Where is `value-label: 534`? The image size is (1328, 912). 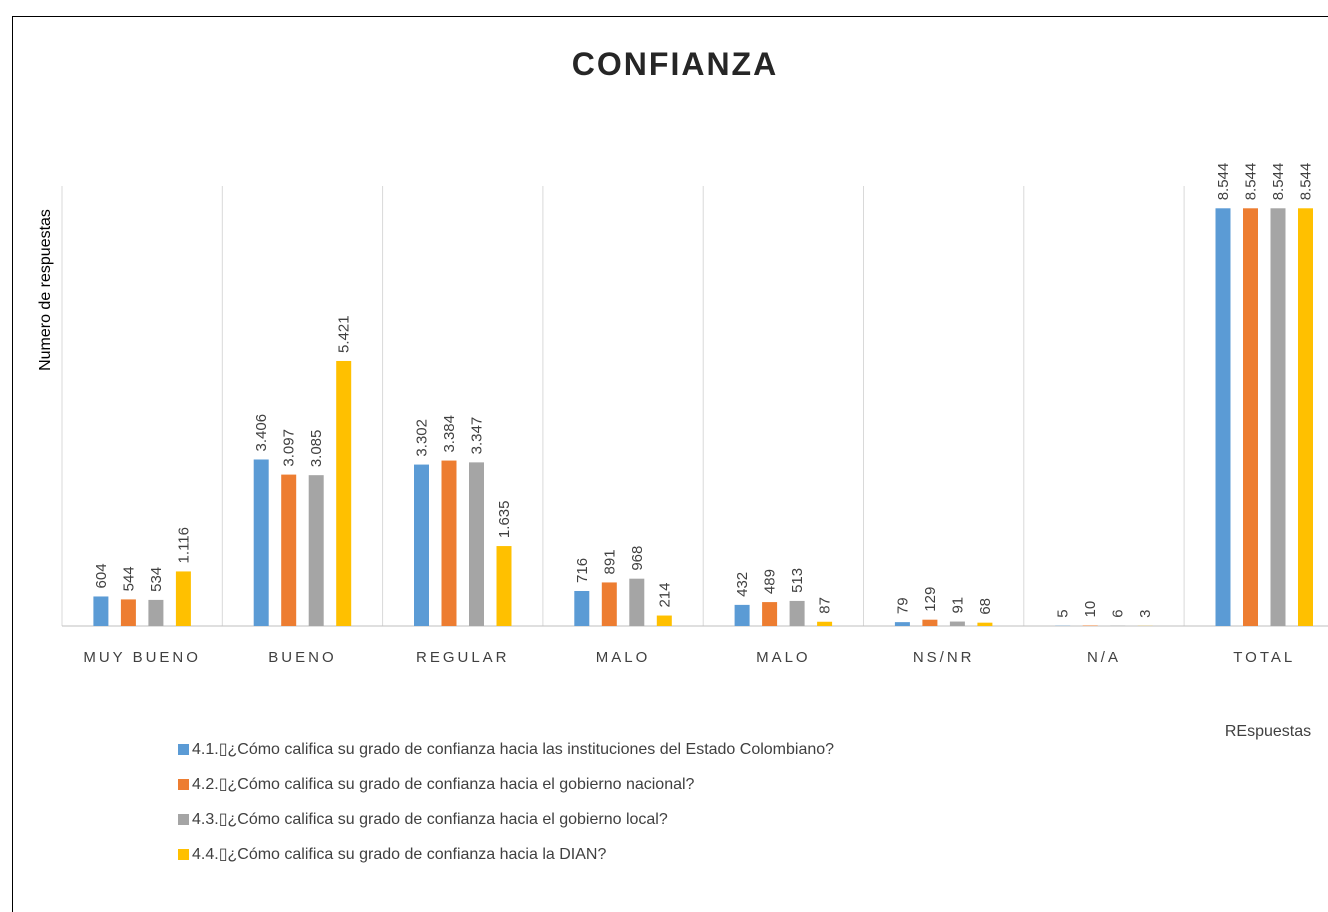 value-label: 534 is located at coordinates (156, 579).